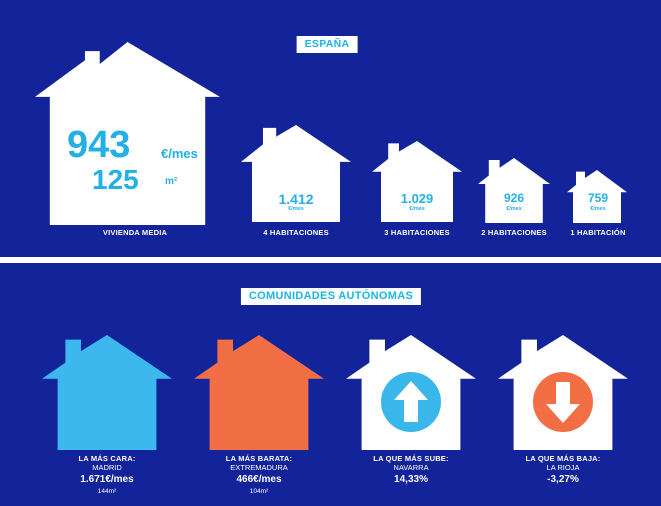 This screenshot has height=506, width=661. What do you see at coordinates (135, 232) in the screenshot?
I see `main-label: VIVIENDA MEDIA` at bounding box center [135, 232].